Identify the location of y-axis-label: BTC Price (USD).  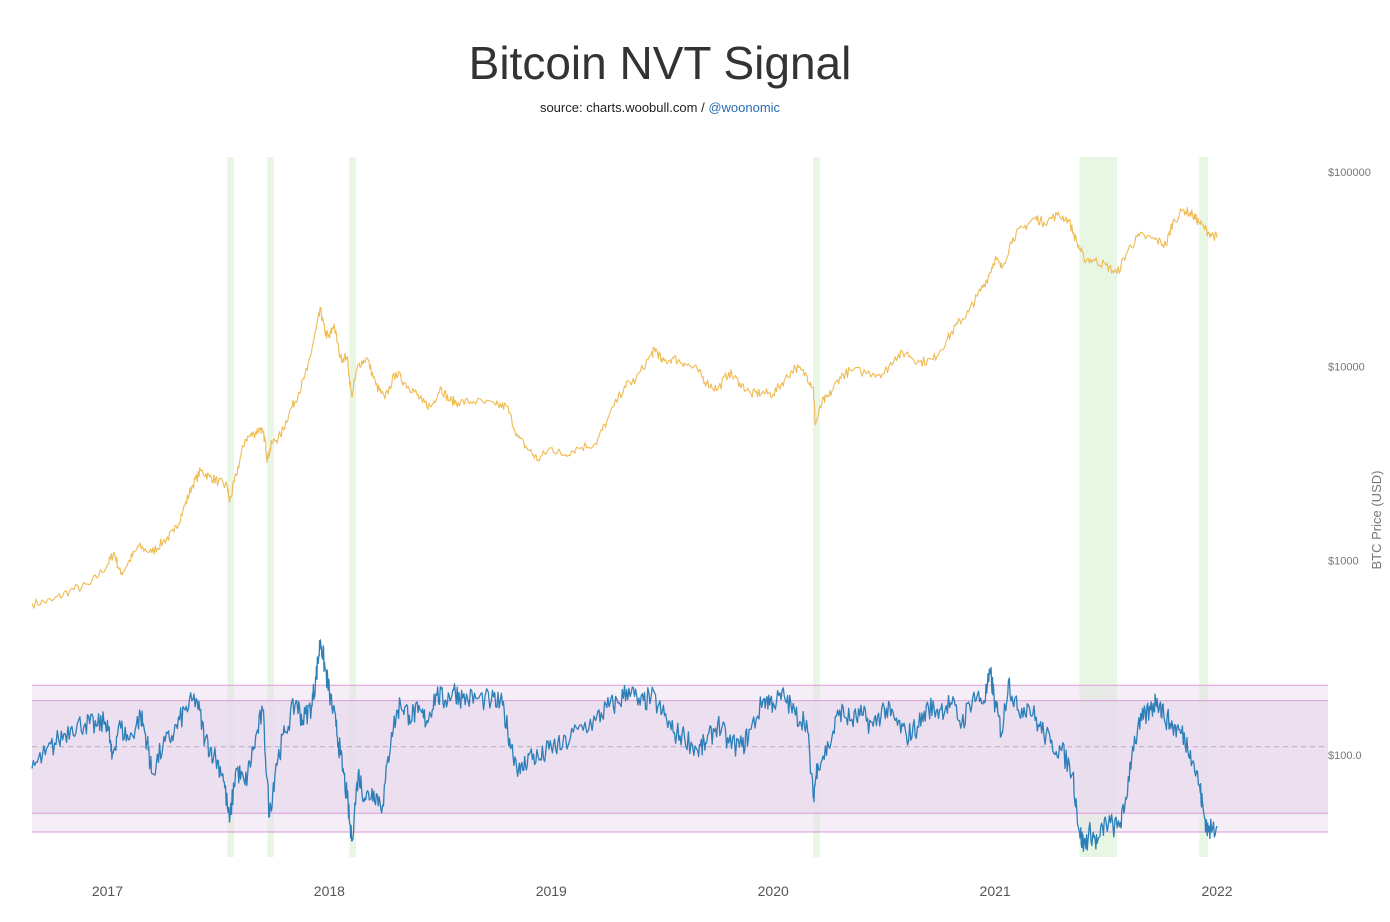
(1376, 520).